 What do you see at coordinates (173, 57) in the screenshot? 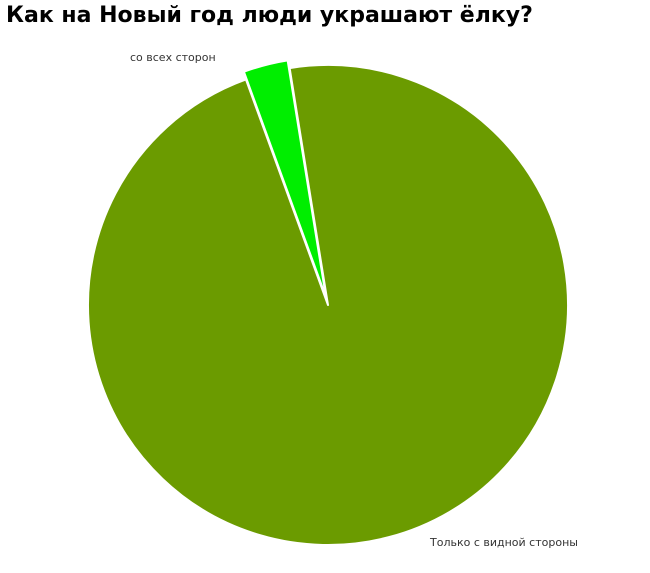
I see `slice-label-all-sides: со всех сторон` at bounding box center [173, 57].